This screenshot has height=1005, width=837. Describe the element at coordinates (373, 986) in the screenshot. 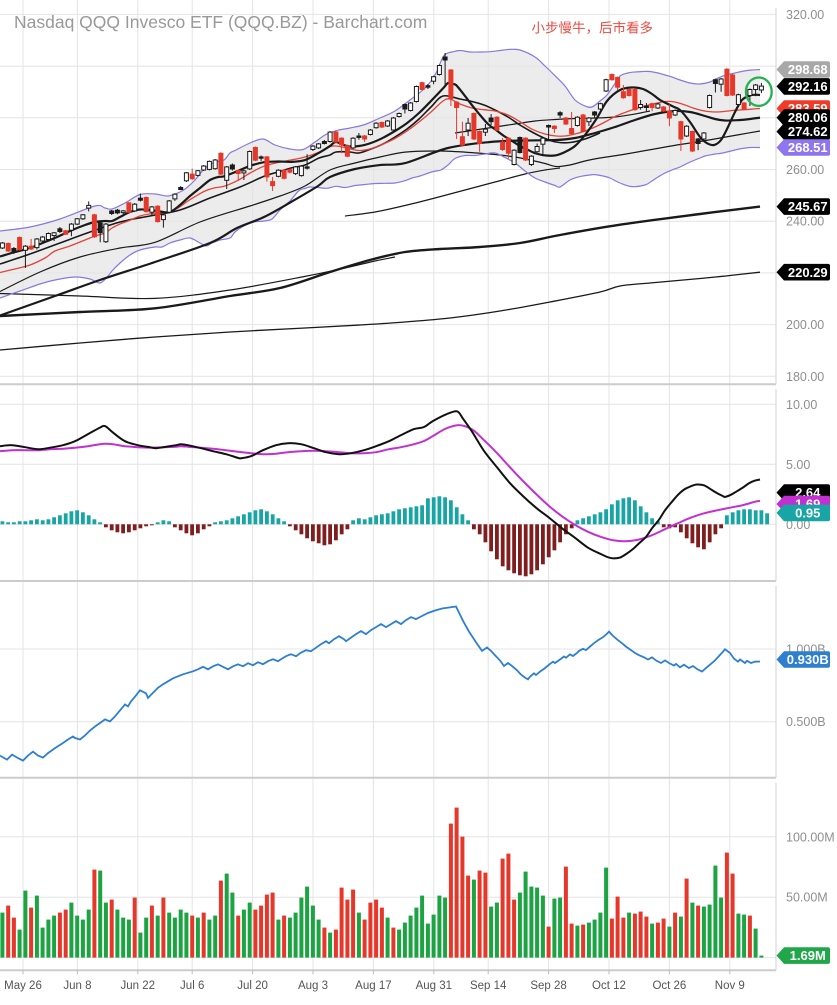

I see `svg-text: Aug 17` at that location.